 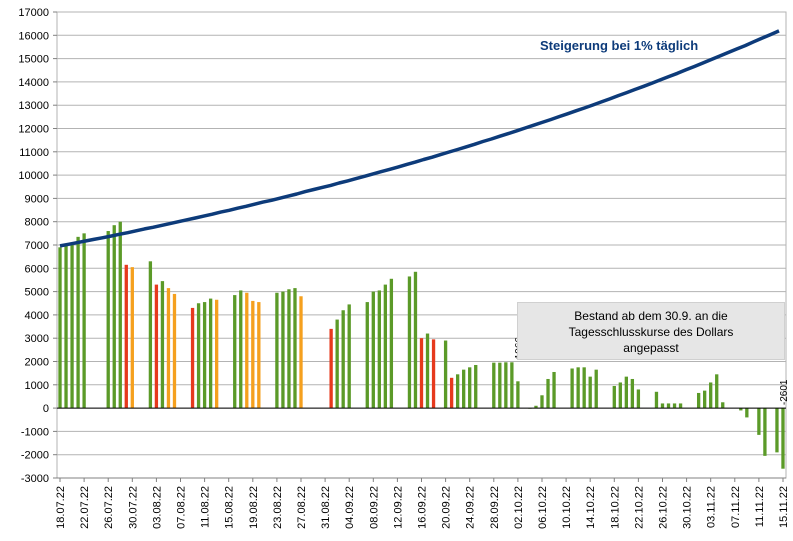 I want to click on x-tick-label: 26.07.22, so click(x=109, y=507).